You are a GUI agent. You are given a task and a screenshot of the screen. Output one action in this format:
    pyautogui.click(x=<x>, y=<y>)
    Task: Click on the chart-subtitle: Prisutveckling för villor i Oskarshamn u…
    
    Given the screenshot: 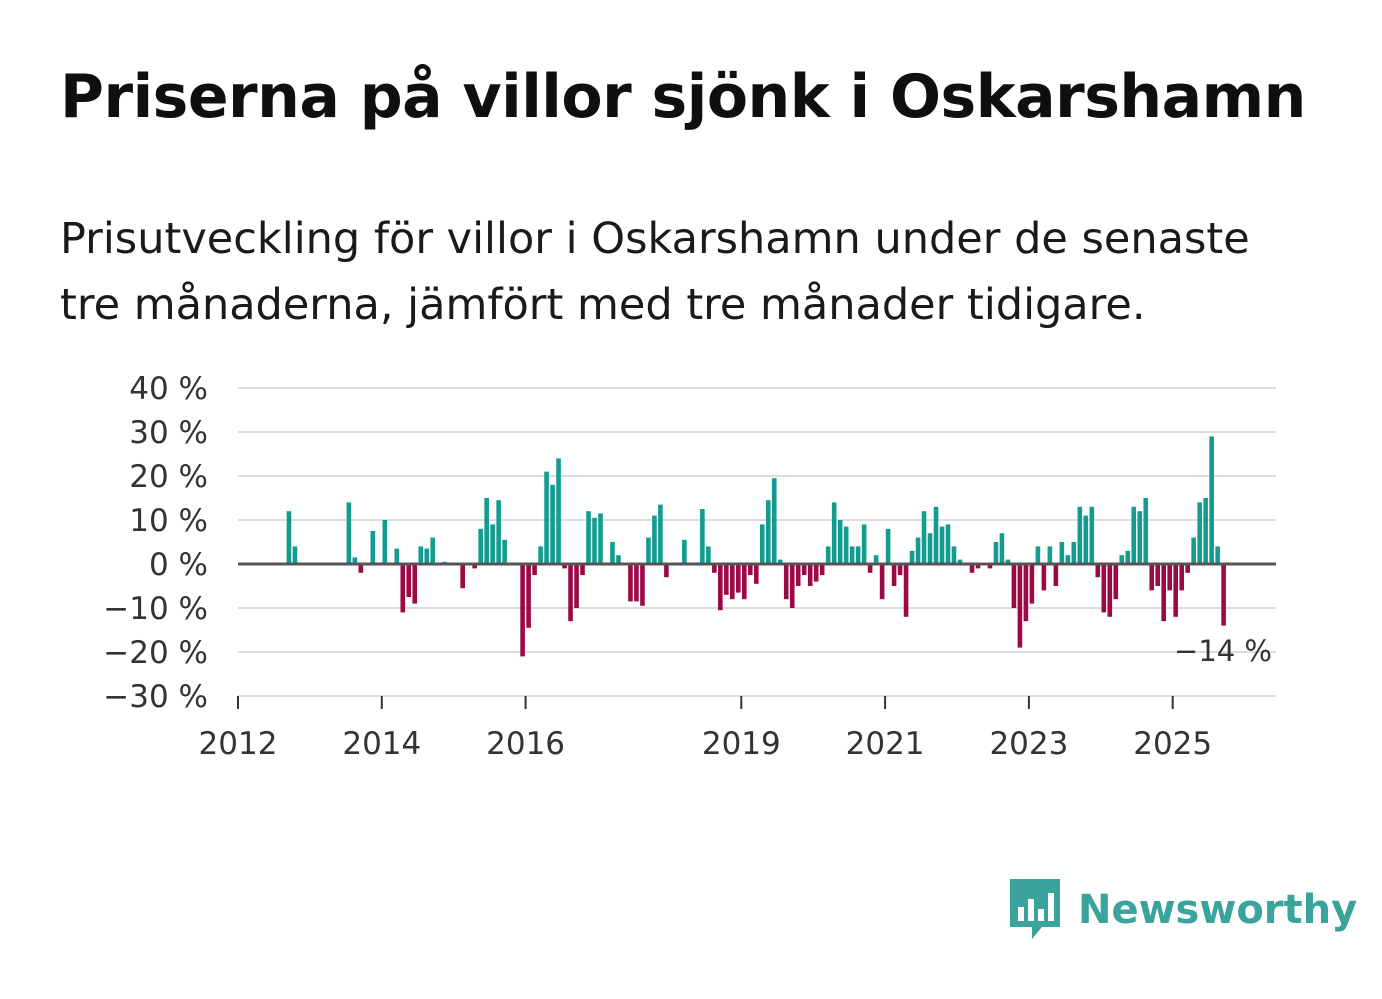 What is the action you would take?
    pyautogui.click(x=655, y=272)
    